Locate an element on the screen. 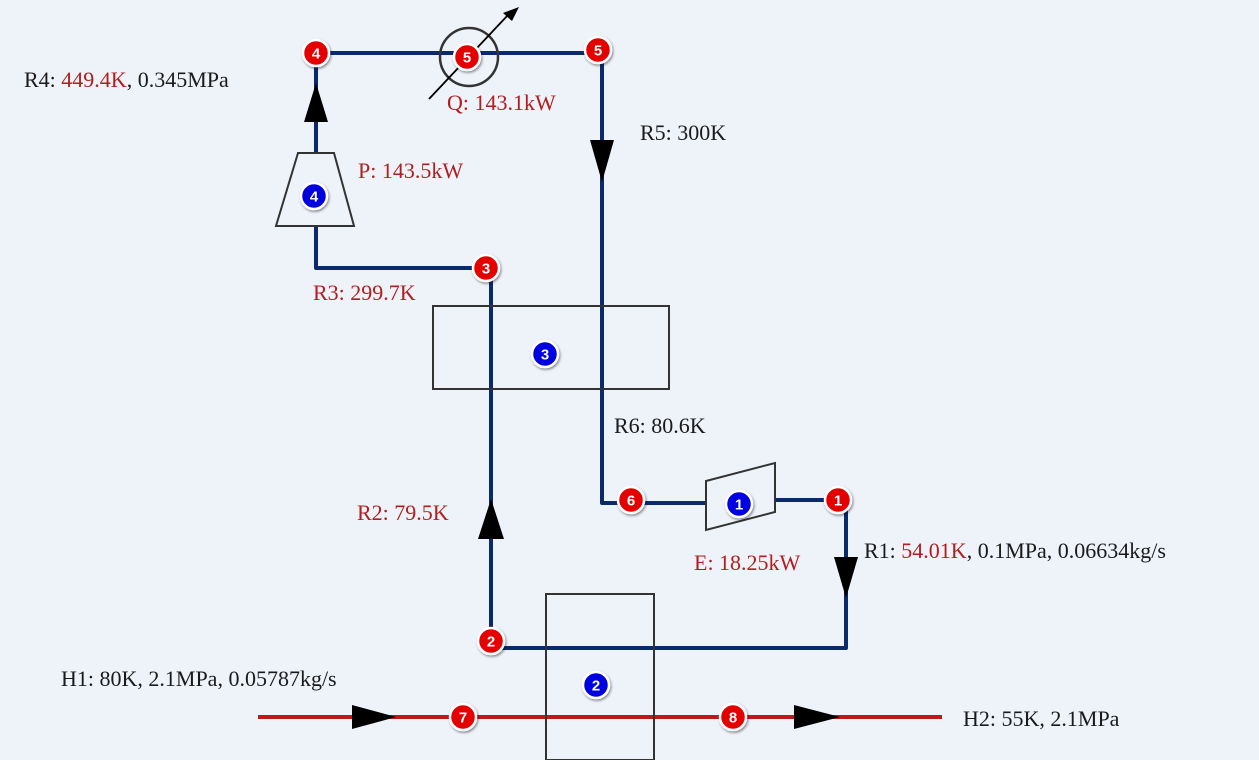 This screenshot has height=760, width=1259. equipment-node-4: 4 is located at coordinates (314, 196).